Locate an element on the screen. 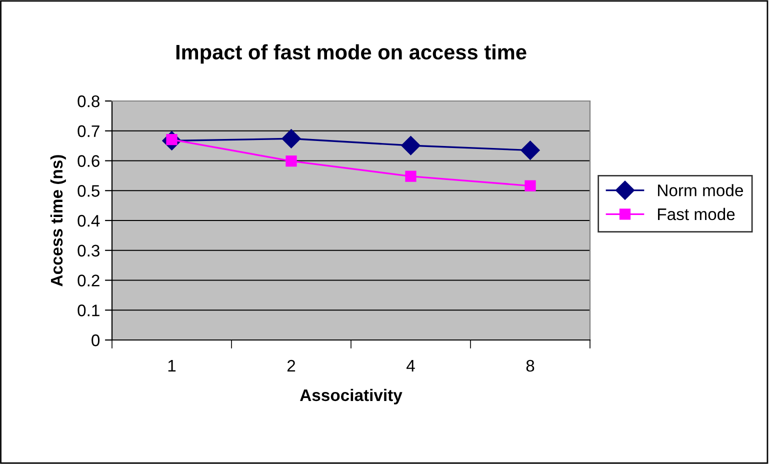  x-axis-title: Associativity is located at coordinates (351, 396).